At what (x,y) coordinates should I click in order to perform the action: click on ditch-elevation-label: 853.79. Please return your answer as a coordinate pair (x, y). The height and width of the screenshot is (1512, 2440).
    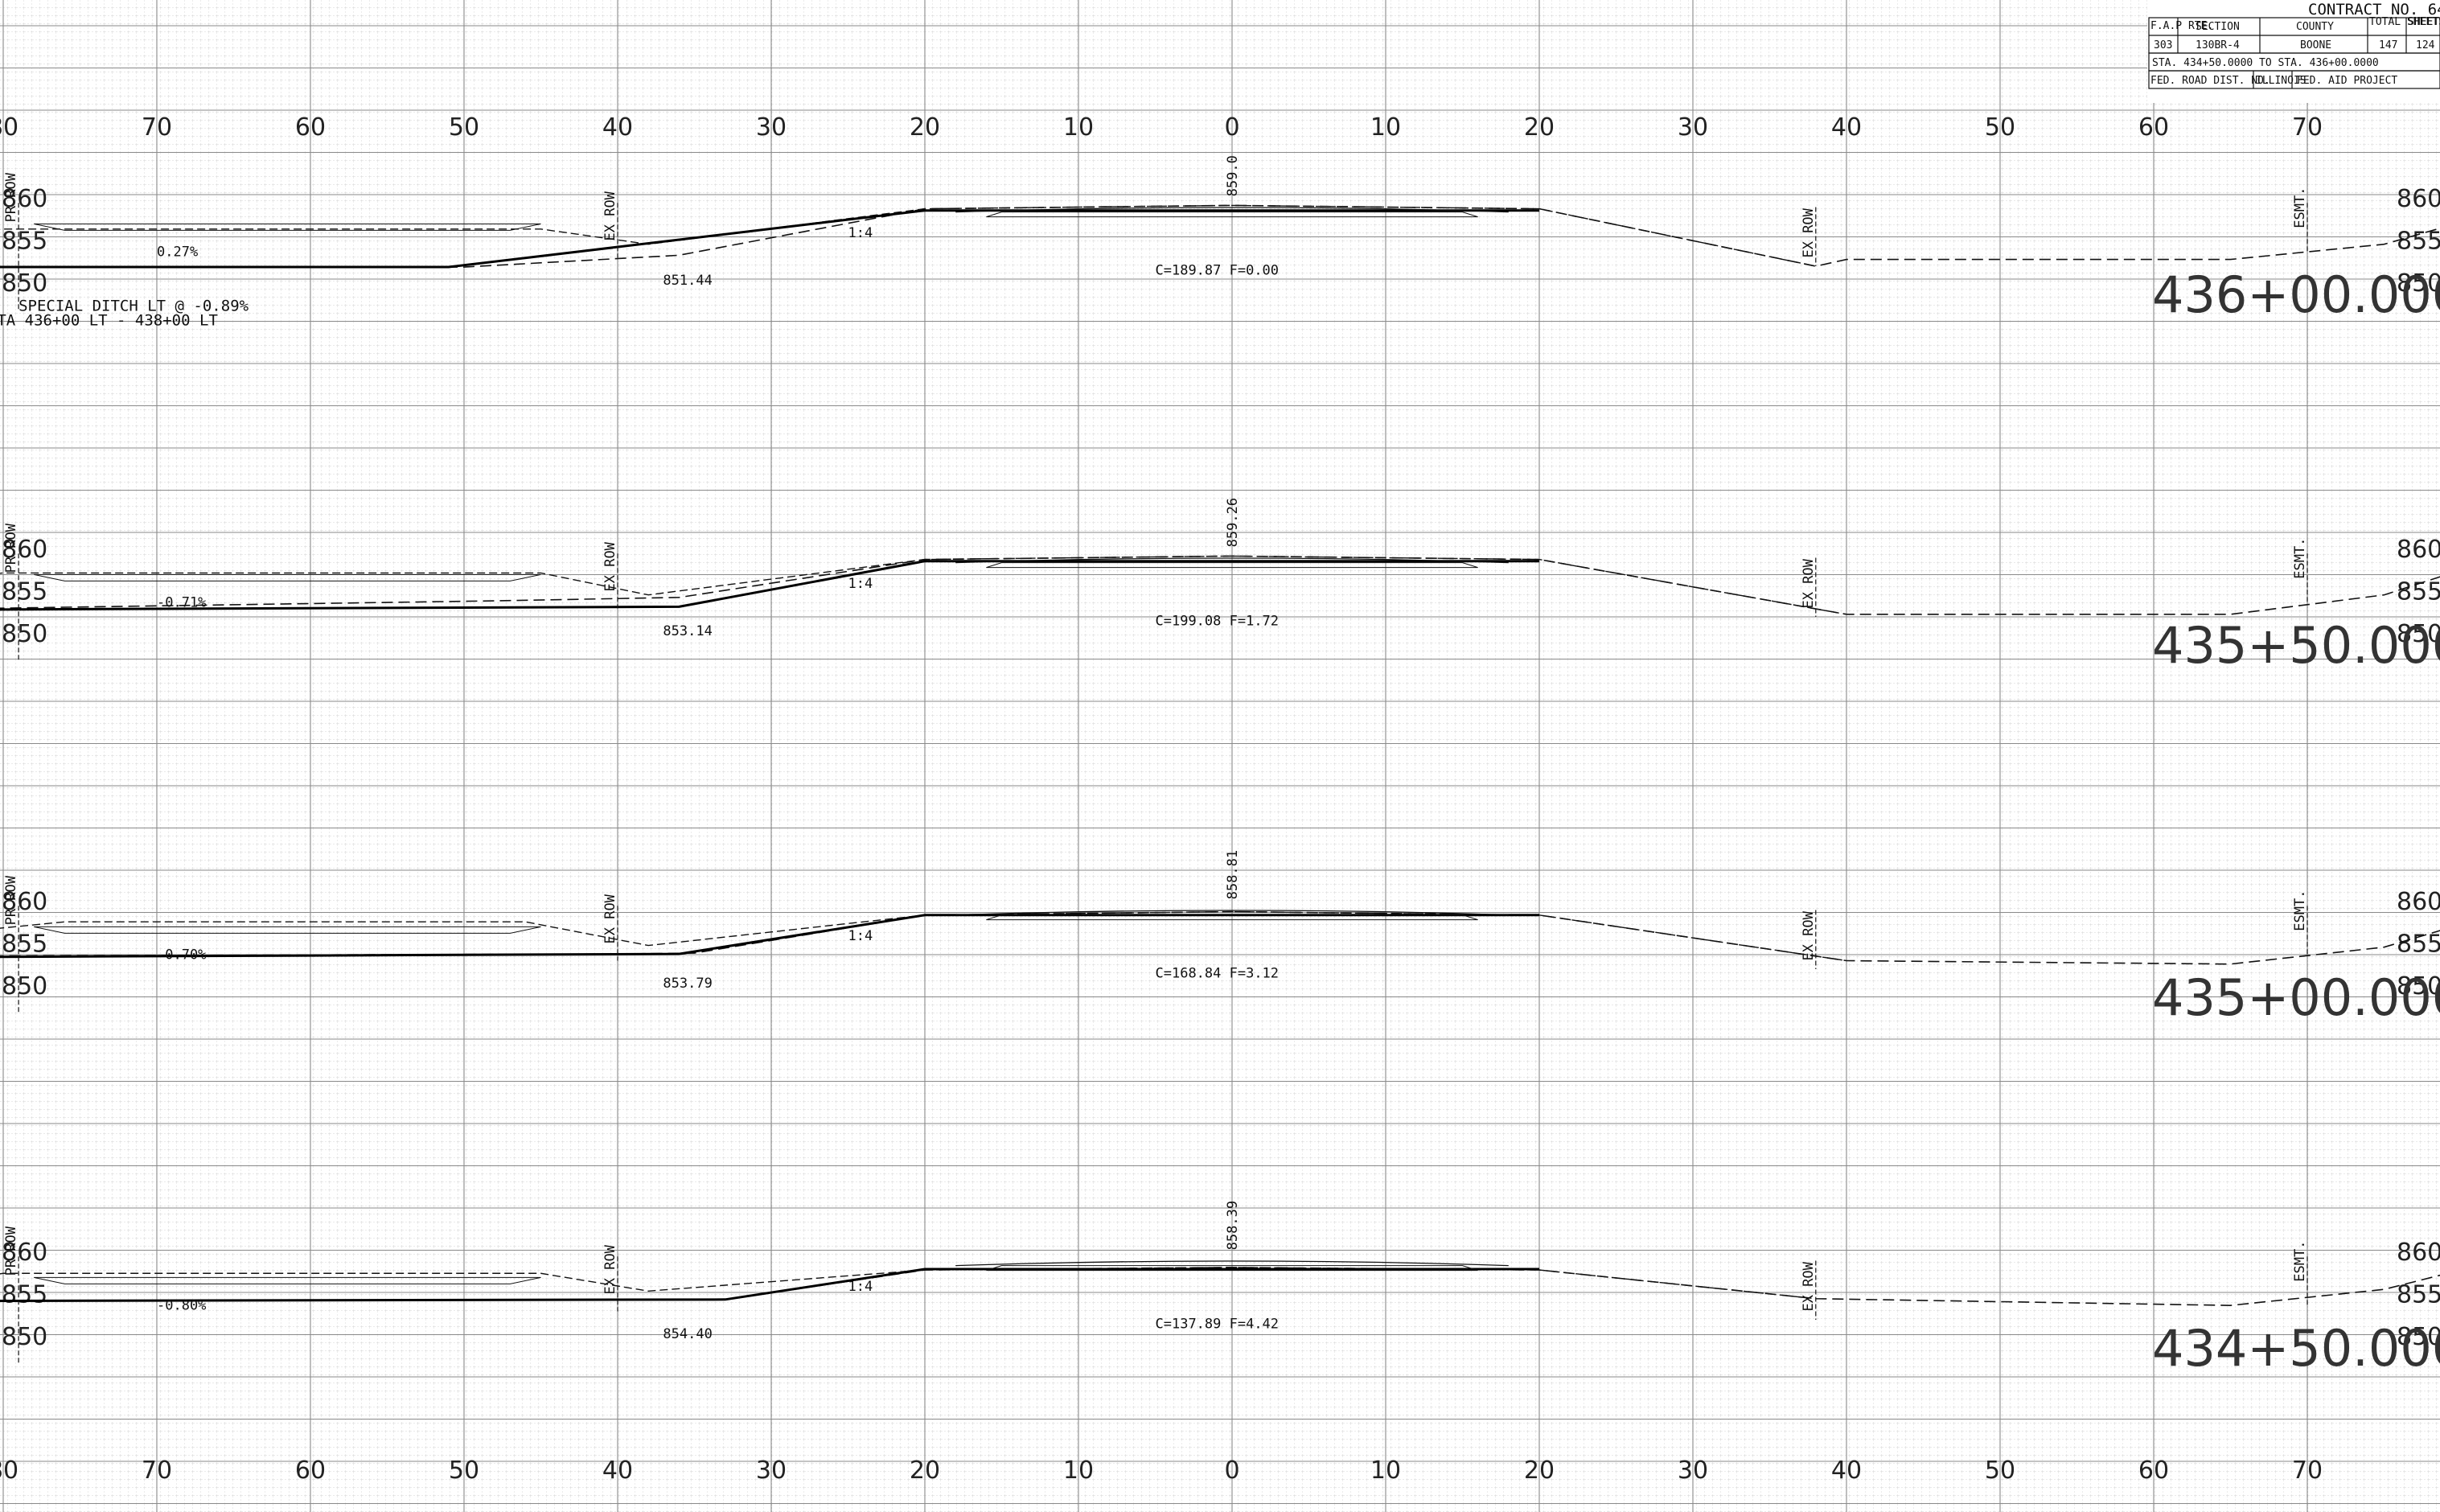
    Looking at the image, I should click on (688, 984).